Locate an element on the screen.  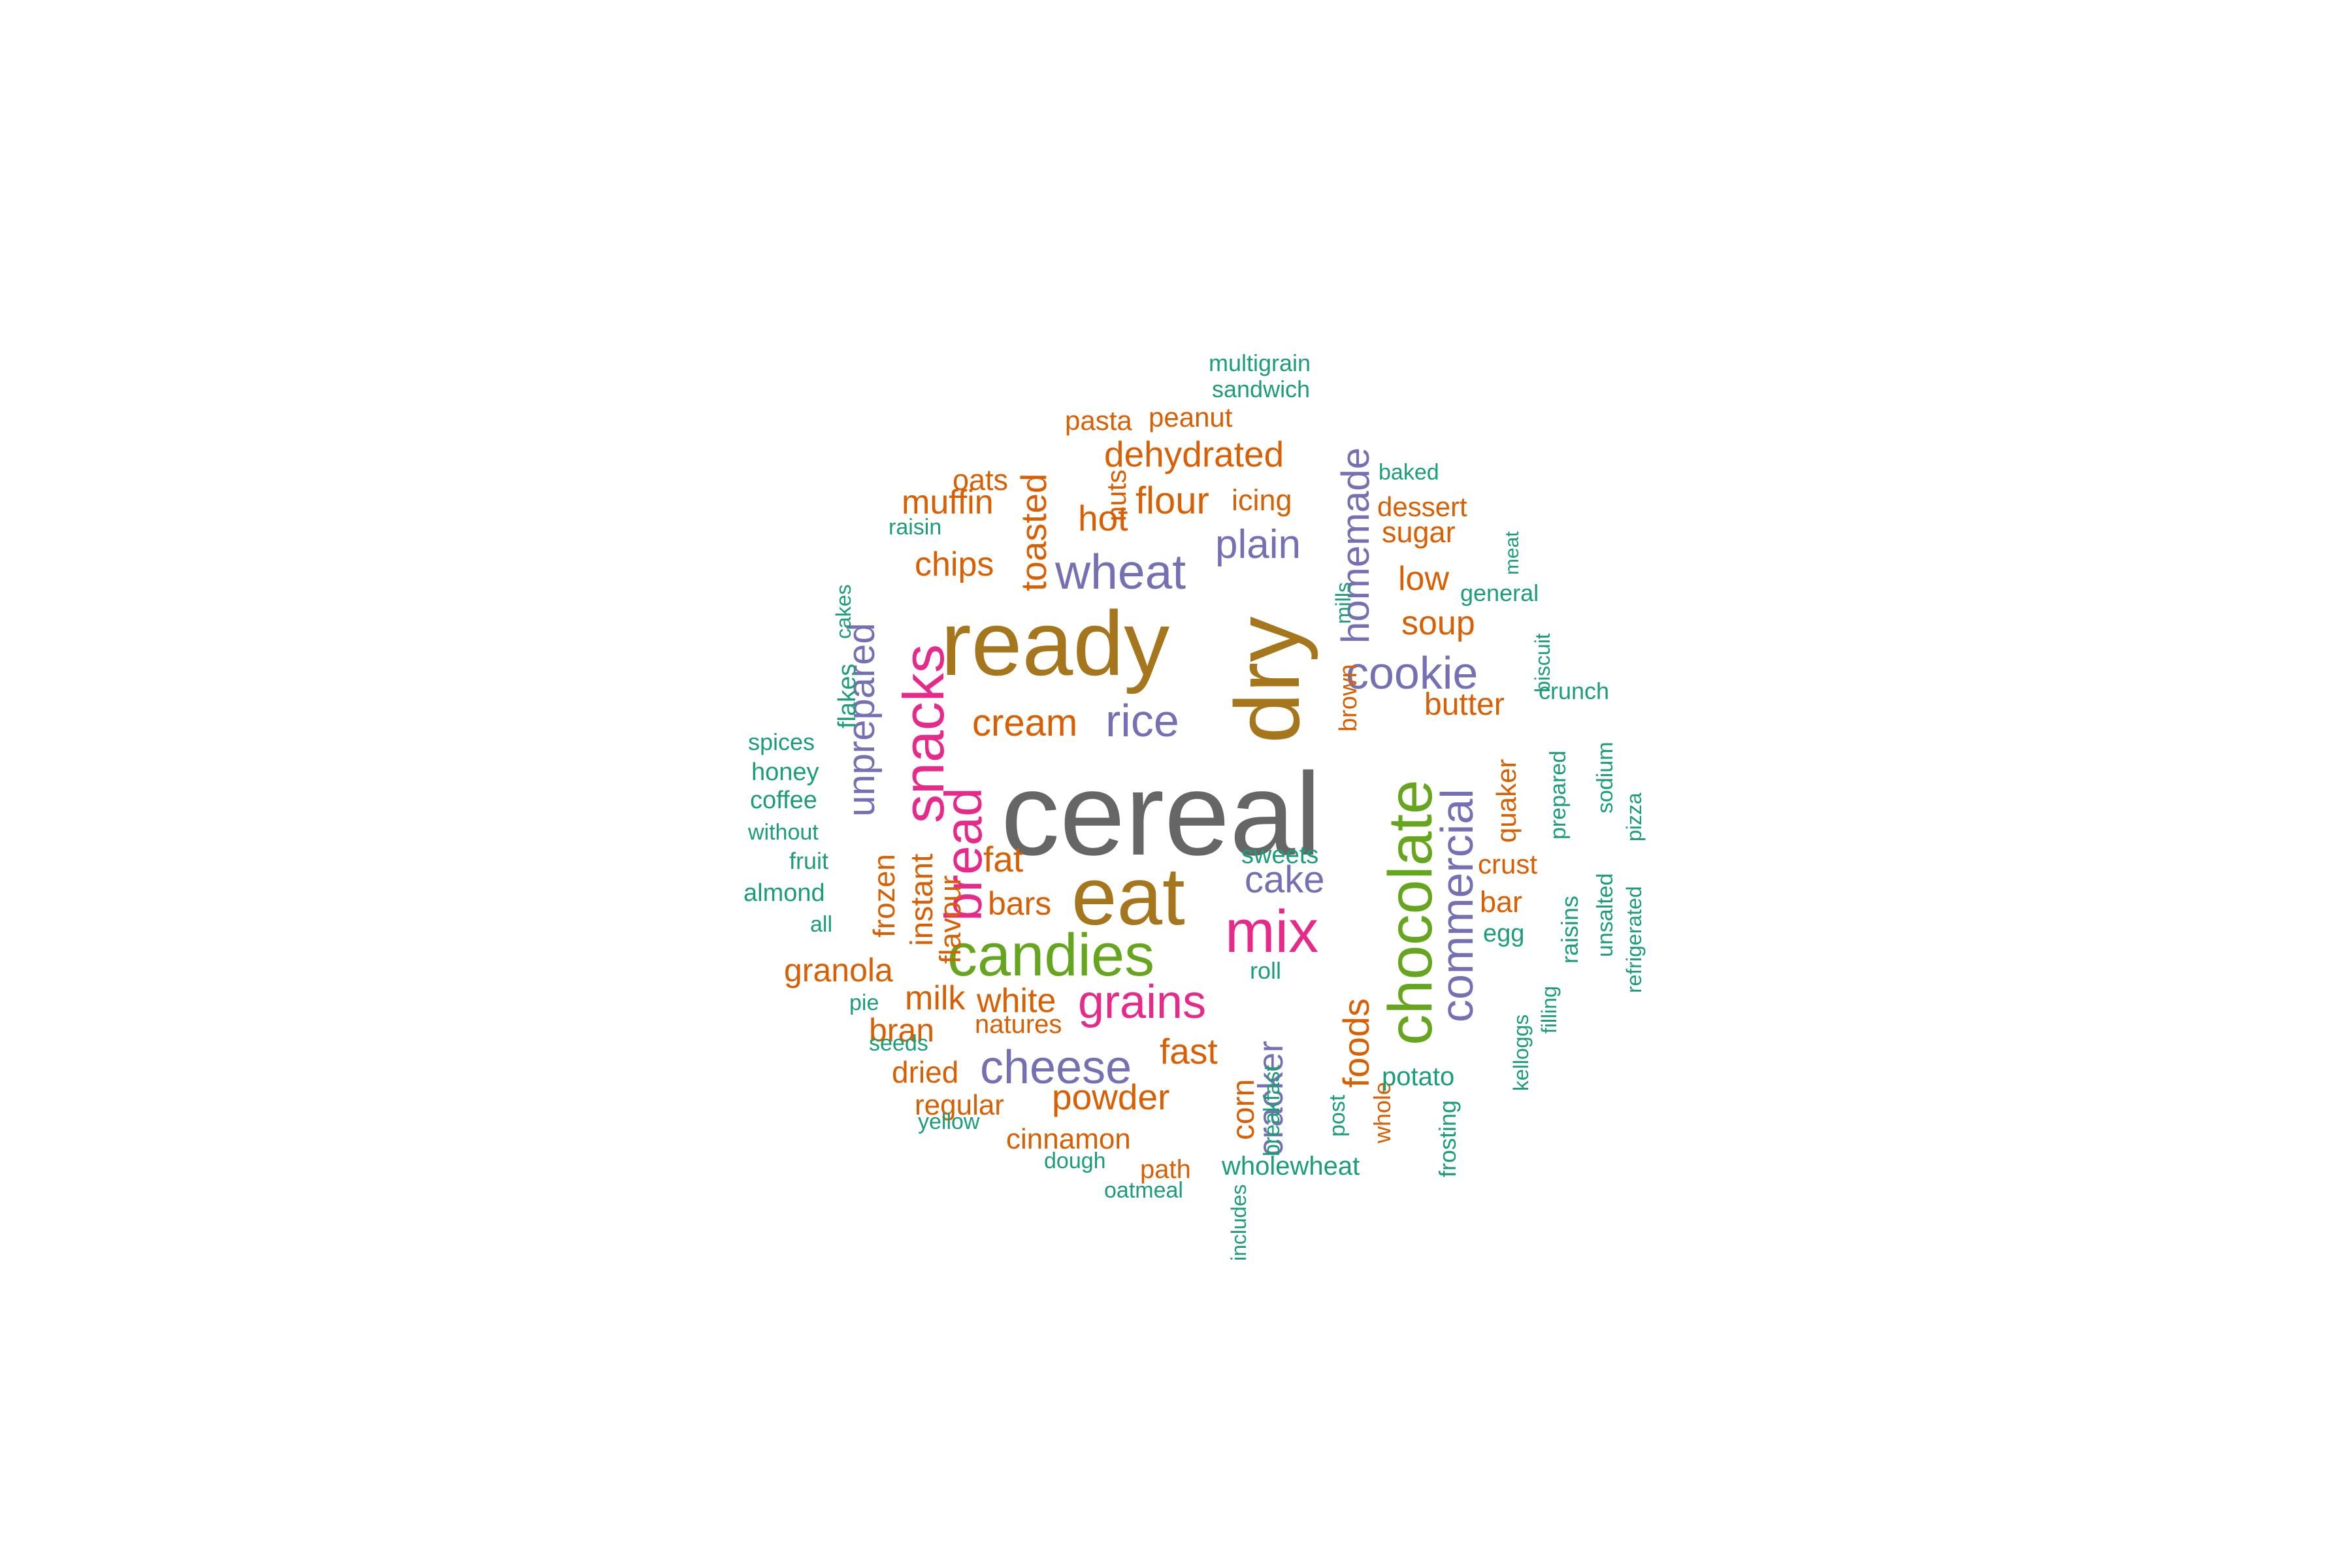
word-cinnamon: cinnamon is located at coordinates (1068, 1139).